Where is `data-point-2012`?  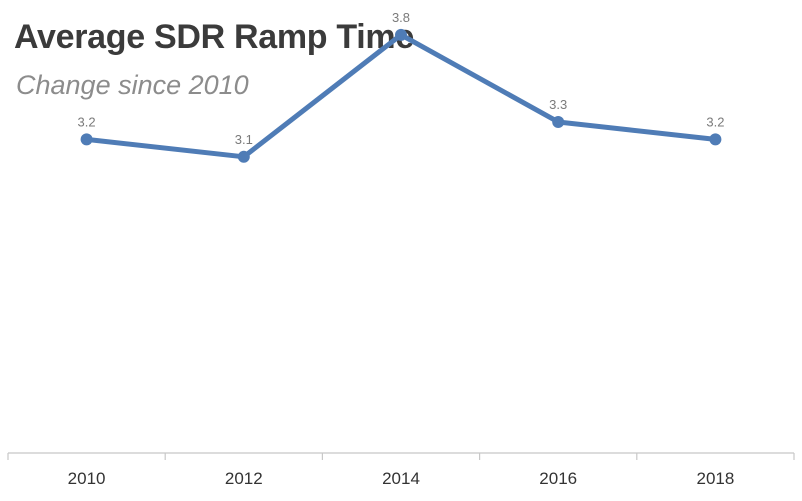 data-point-2012 is located at coordinates (243, 156).